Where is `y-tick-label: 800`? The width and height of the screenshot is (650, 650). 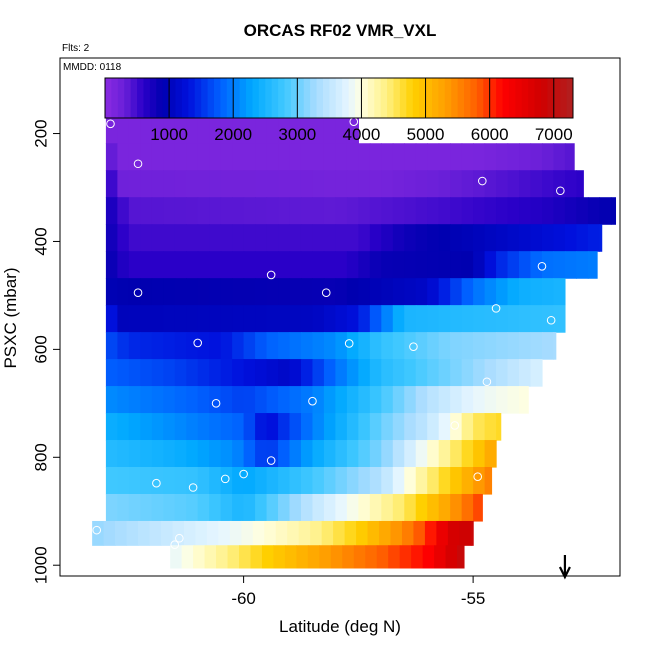 y-tick-label: 800 is located at coordinates (40, 457).